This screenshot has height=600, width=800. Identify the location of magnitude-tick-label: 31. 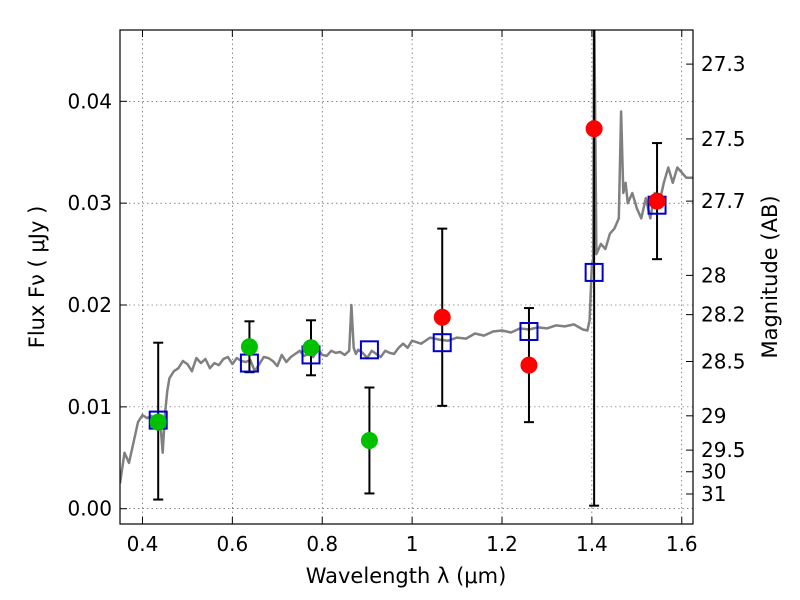
(713, 494).